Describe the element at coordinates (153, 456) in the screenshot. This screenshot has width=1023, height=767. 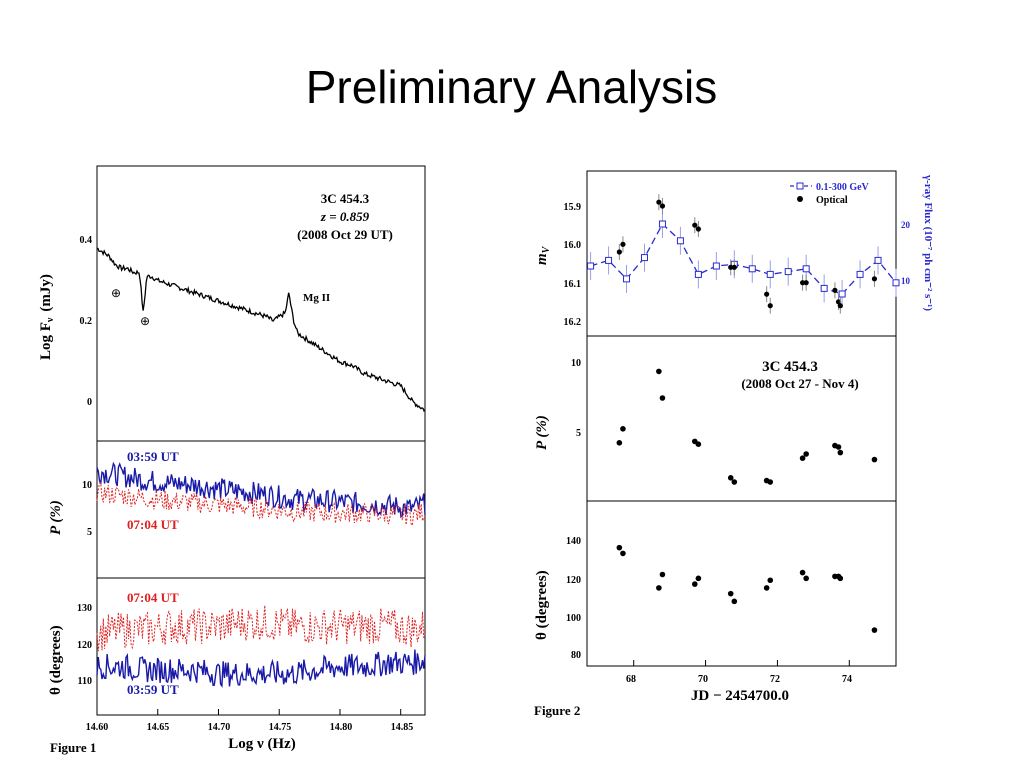
I see `f1-pol-blue-label: 03:59 UT` at that location.